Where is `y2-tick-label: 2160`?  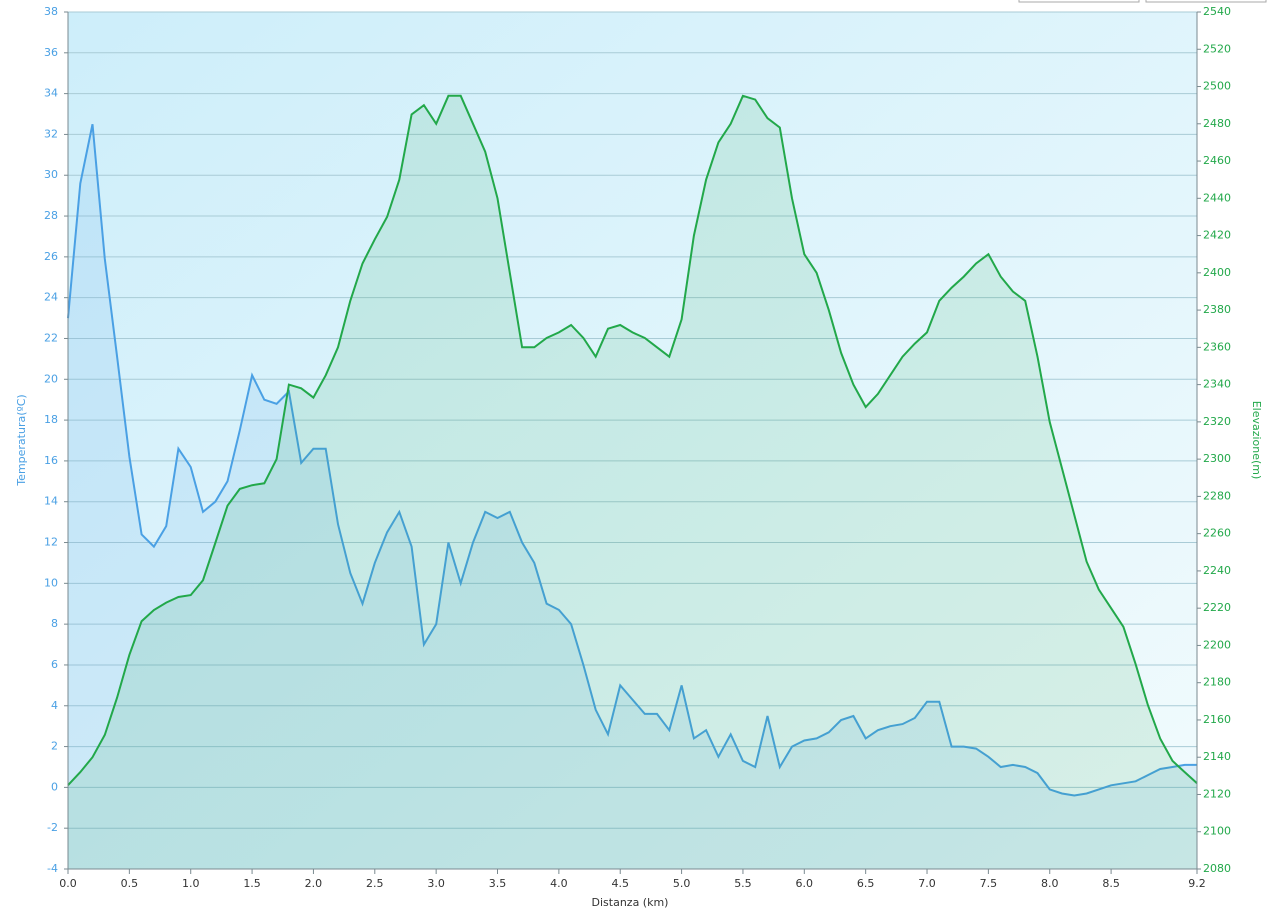 y2-tick-label: 2160 is located at coordinates (1217, 719).